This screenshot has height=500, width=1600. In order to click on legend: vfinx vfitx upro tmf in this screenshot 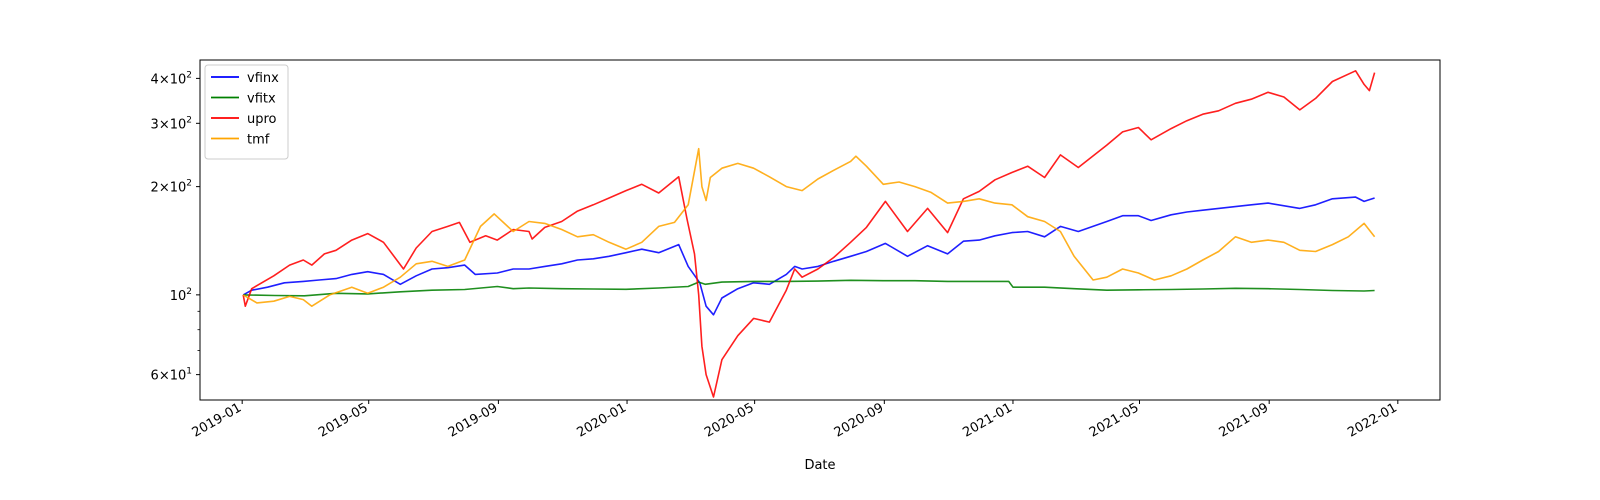, I will do `click(246, 112)`.